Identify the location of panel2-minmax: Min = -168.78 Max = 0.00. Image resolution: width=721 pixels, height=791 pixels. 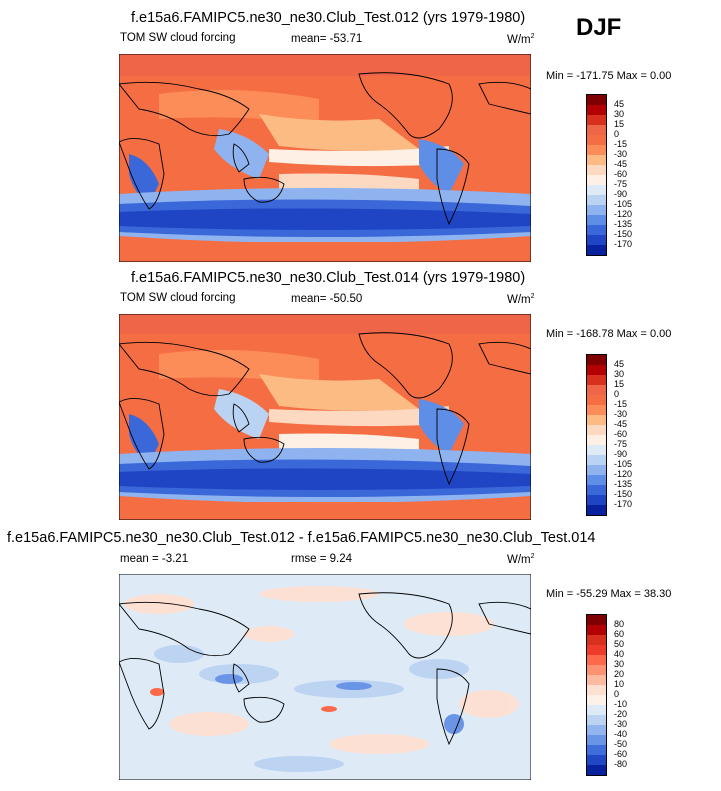
(609, 334).